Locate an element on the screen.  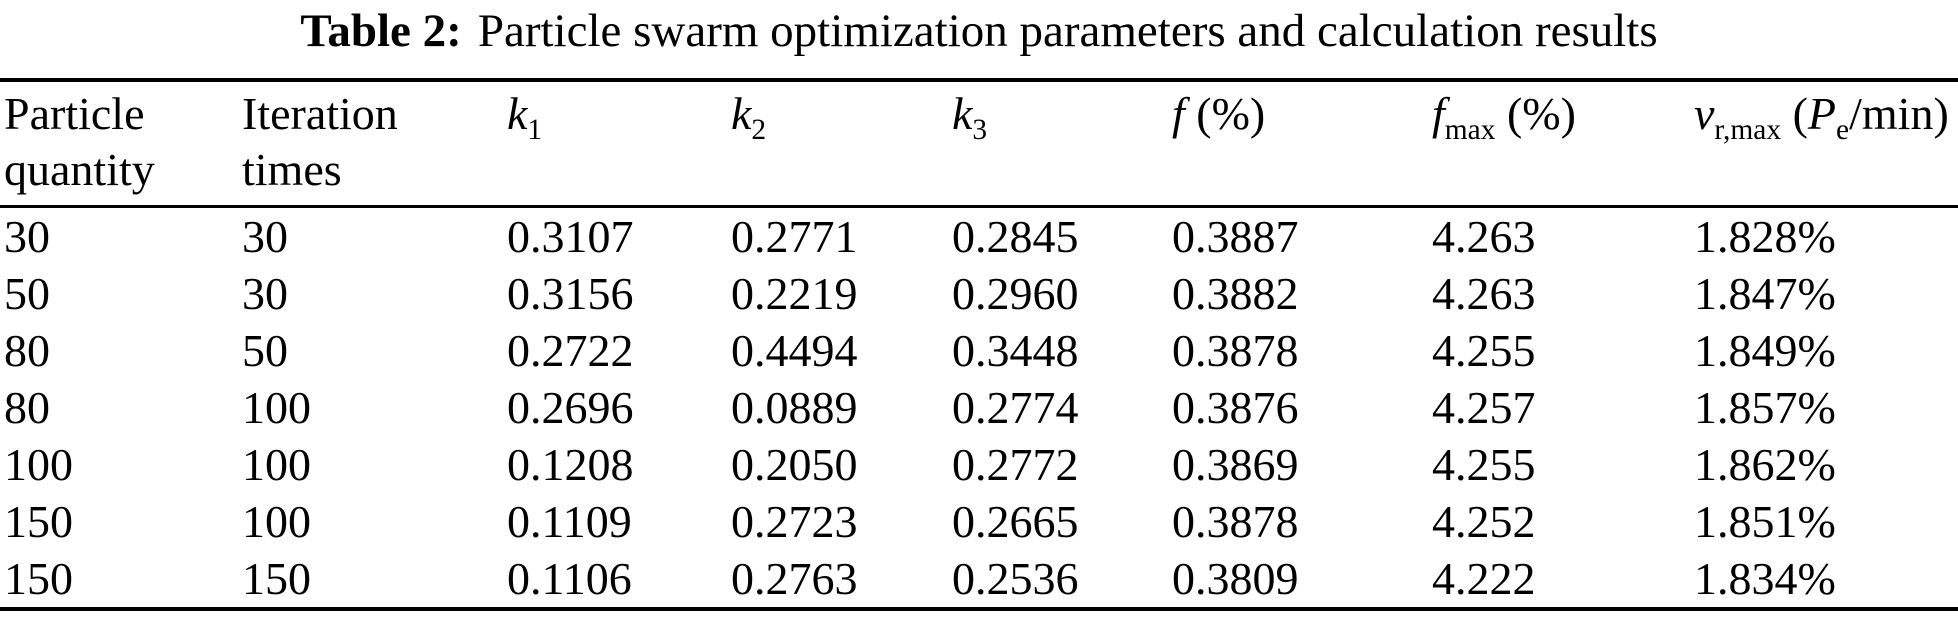
table-cell: 0.2219 is located at coordinates (794, 293).